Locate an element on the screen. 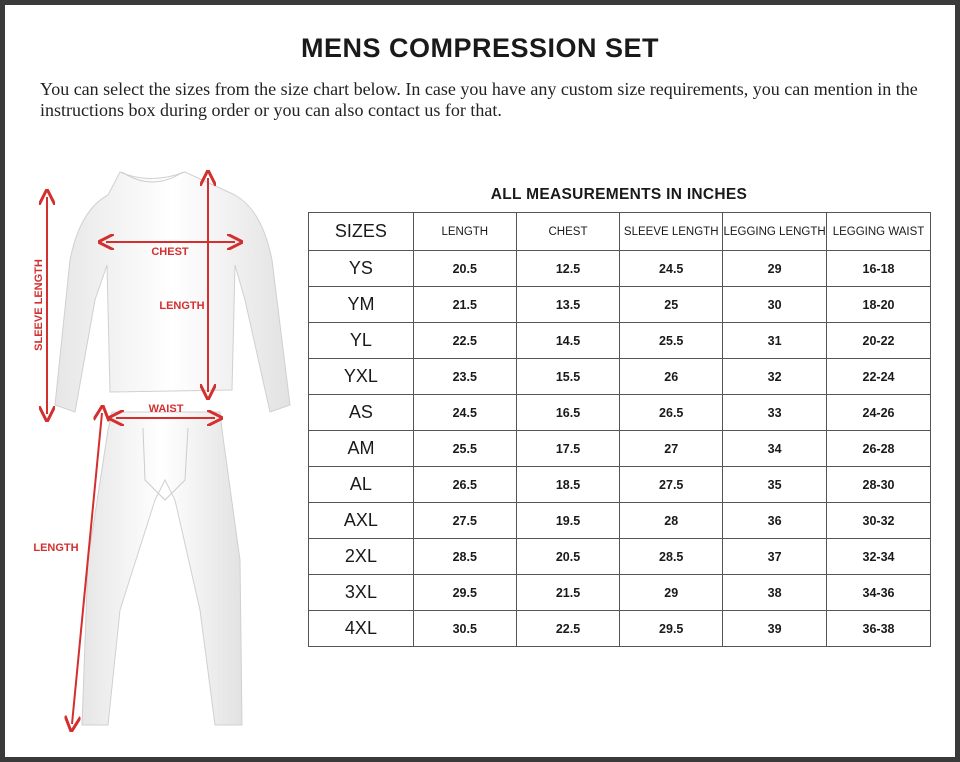 The height and width of the screenshot is (762, 960). table-row: 3XL 29.5 21.5 29 38 34-36 is located at coordinates (619, 592).